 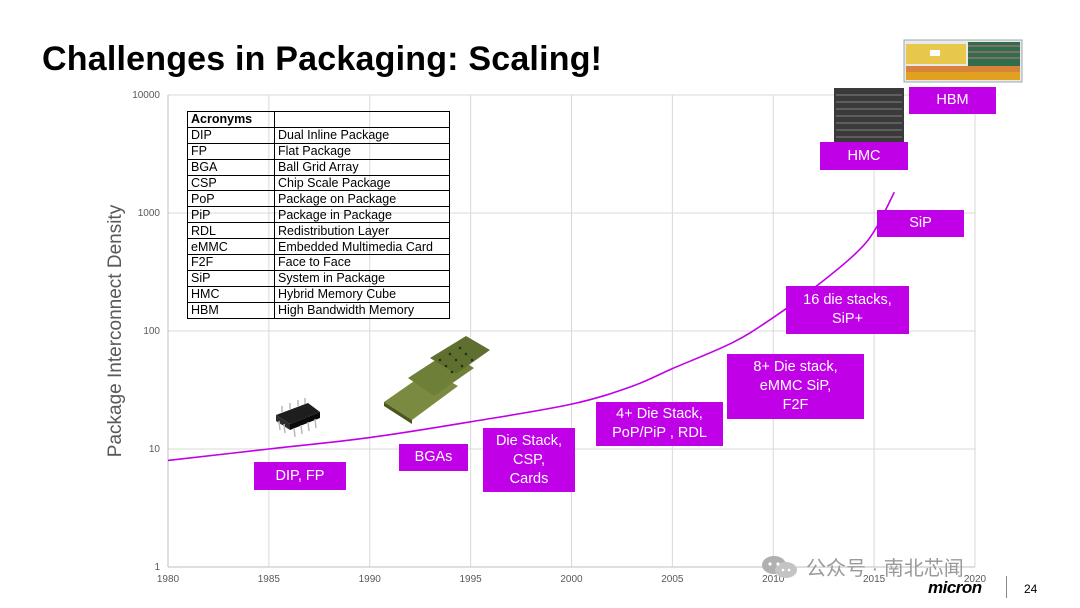 I want to click on acronym-abbr: RDL, so click(x=231, y=231).